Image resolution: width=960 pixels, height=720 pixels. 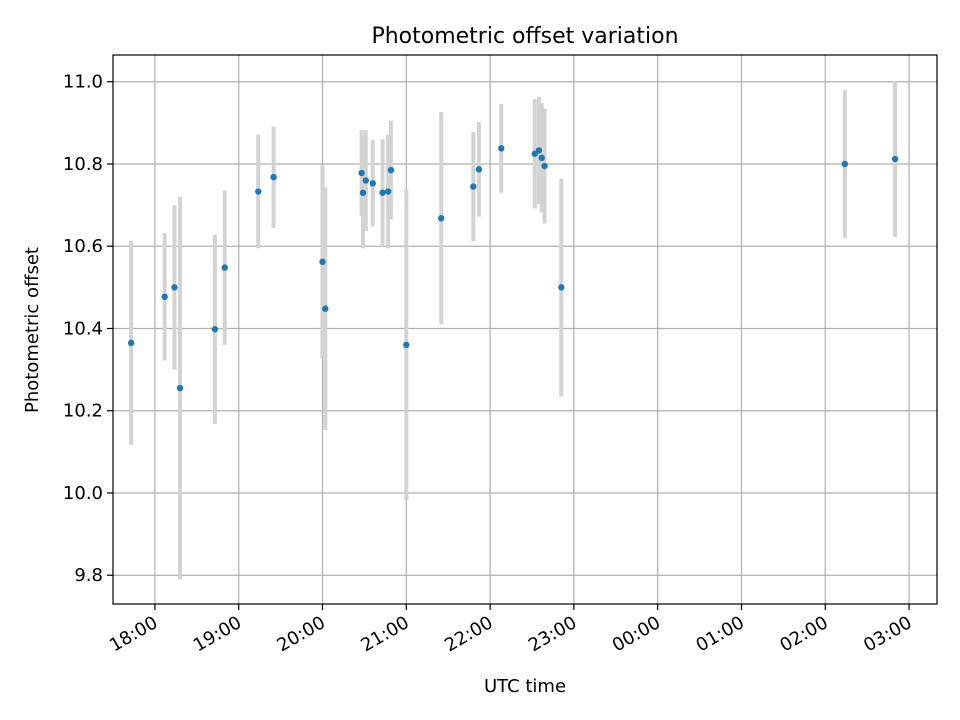 What do you see at coordinates (88, 575) in the screenshot?
I see `y-tick-label: 9.8` at bounding box center [88, 575].